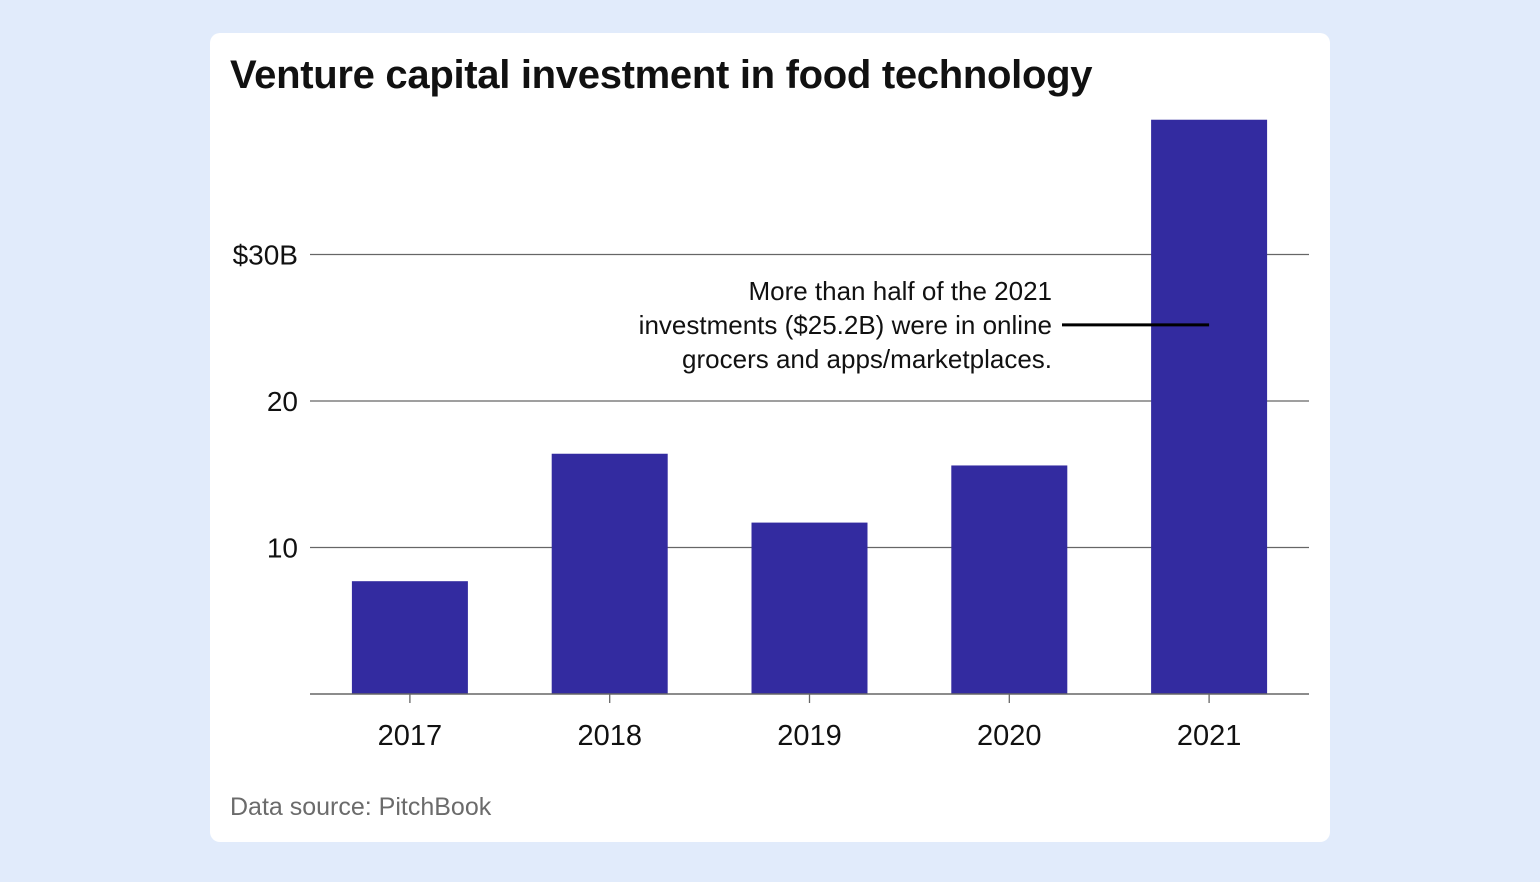  Describe the element at coordinates (361, 807) in the screenshot. I see `data-source-note: Data source: PitchBook` at that location.